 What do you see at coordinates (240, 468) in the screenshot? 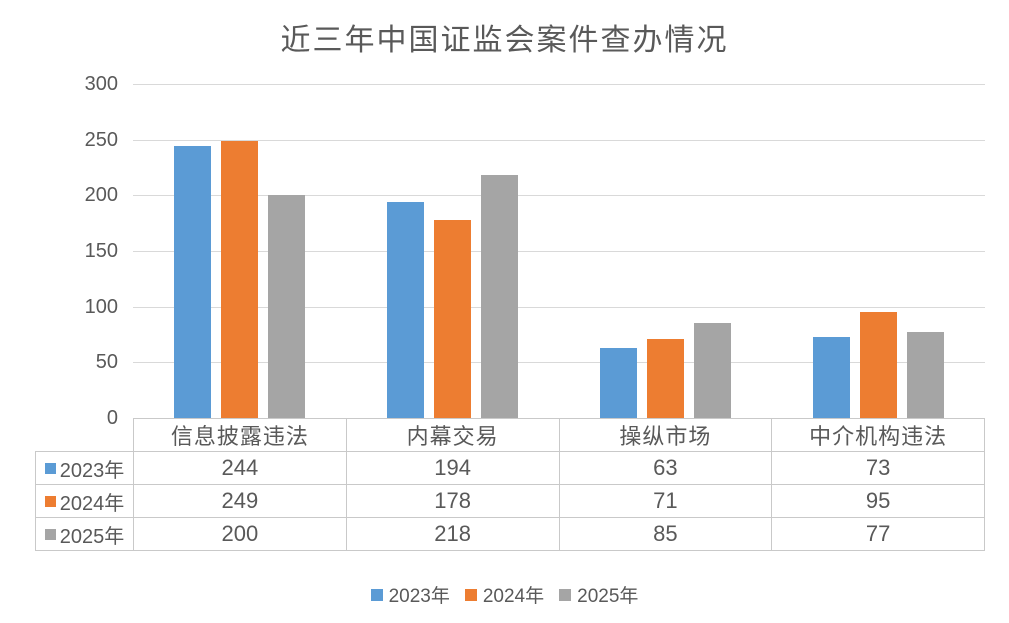
I see `data-table-value-cell: 244` at bounding box center [240, 468].